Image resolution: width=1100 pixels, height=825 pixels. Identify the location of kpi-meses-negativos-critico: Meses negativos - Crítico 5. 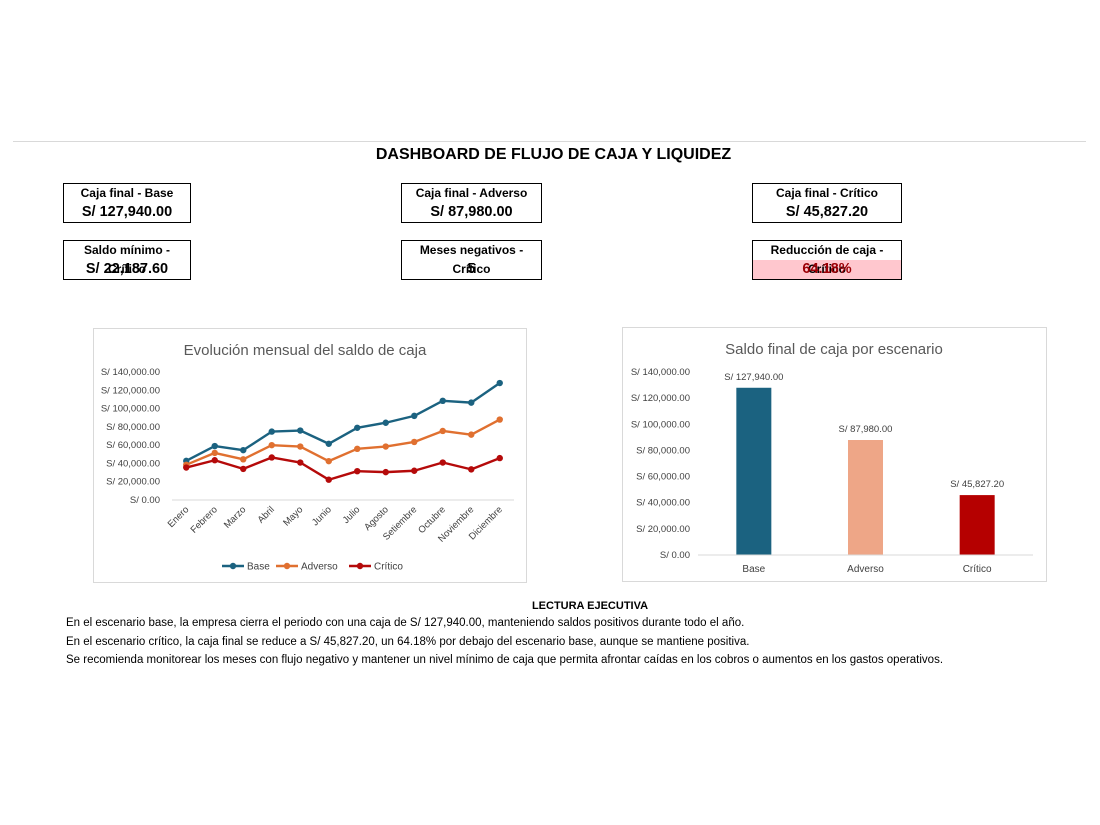
(471, 260).